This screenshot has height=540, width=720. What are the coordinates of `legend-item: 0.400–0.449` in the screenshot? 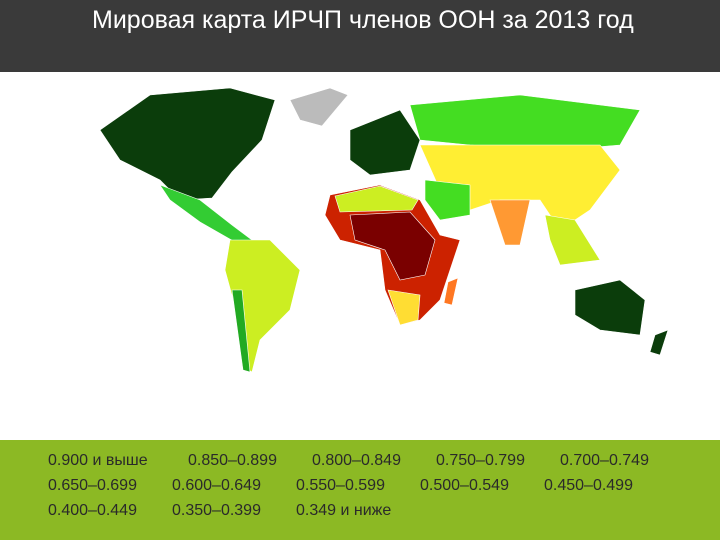 It's located at (92, 510).